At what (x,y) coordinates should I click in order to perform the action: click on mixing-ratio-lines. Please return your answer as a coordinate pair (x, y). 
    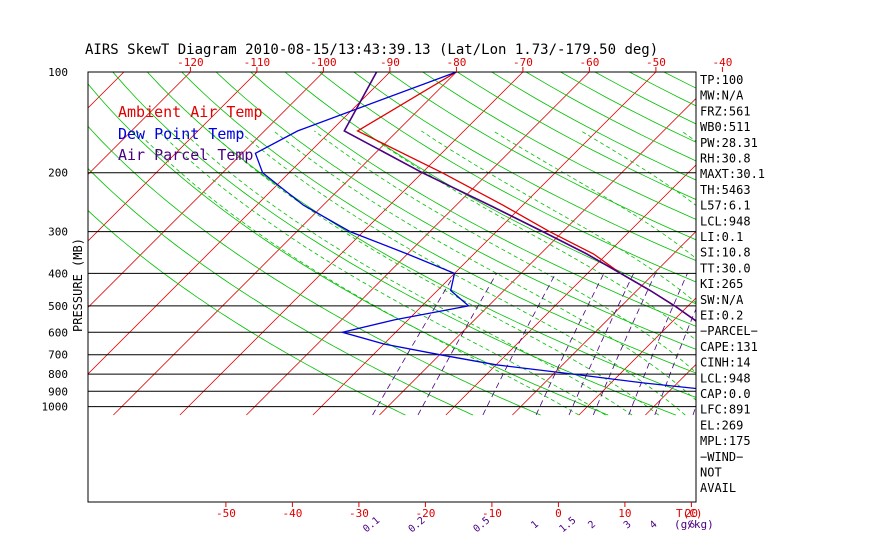
    Looking at the image, I should click on (613, 344).